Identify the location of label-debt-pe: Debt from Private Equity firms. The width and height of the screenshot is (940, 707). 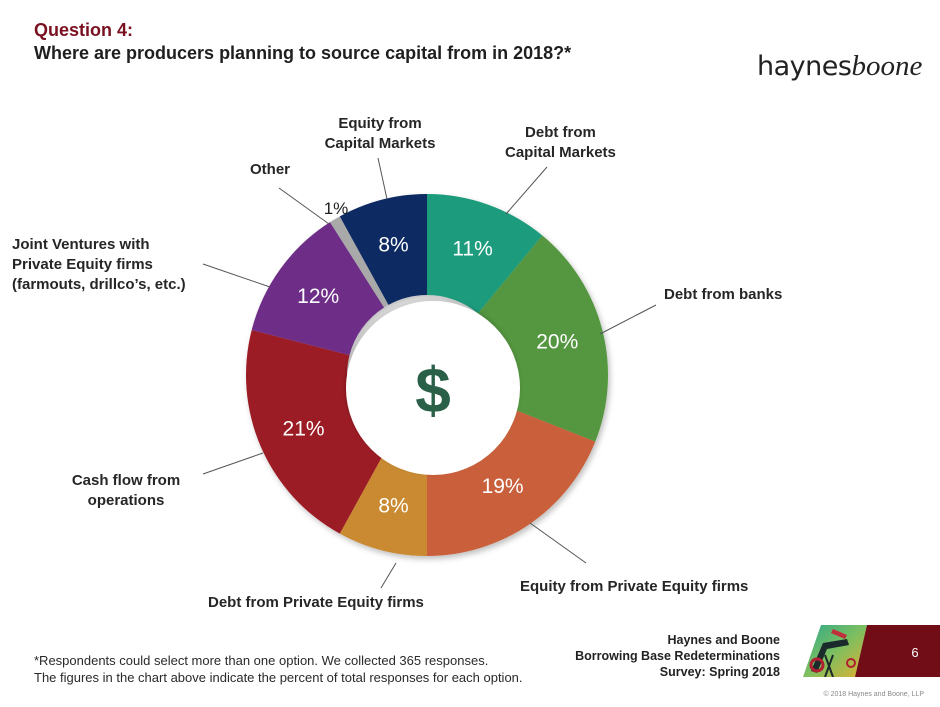
(316, 603).